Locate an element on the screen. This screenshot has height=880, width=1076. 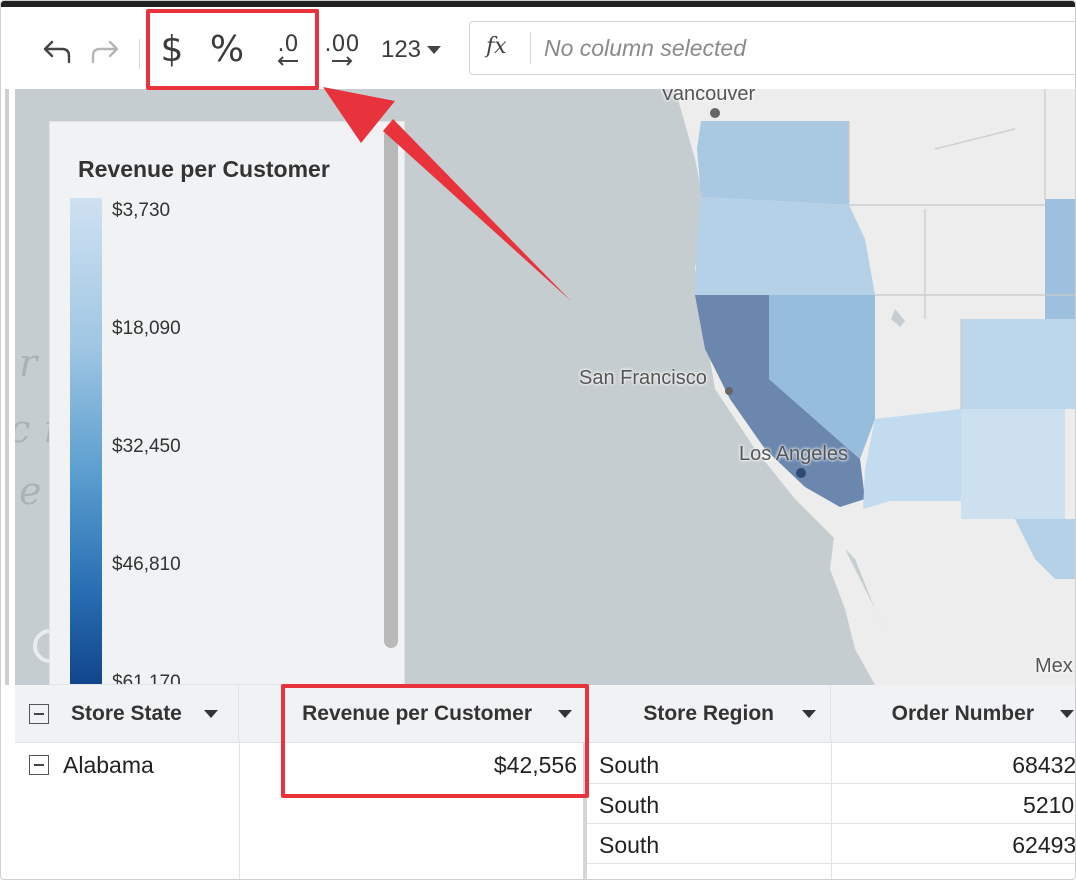
column-header-label: Order Number is located at coordinates (962, 713).